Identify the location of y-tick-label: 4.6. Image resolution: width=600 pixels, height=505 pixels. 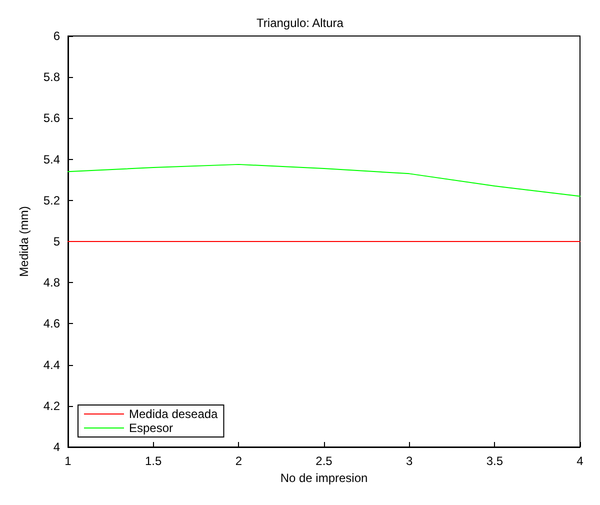
(51, 323).